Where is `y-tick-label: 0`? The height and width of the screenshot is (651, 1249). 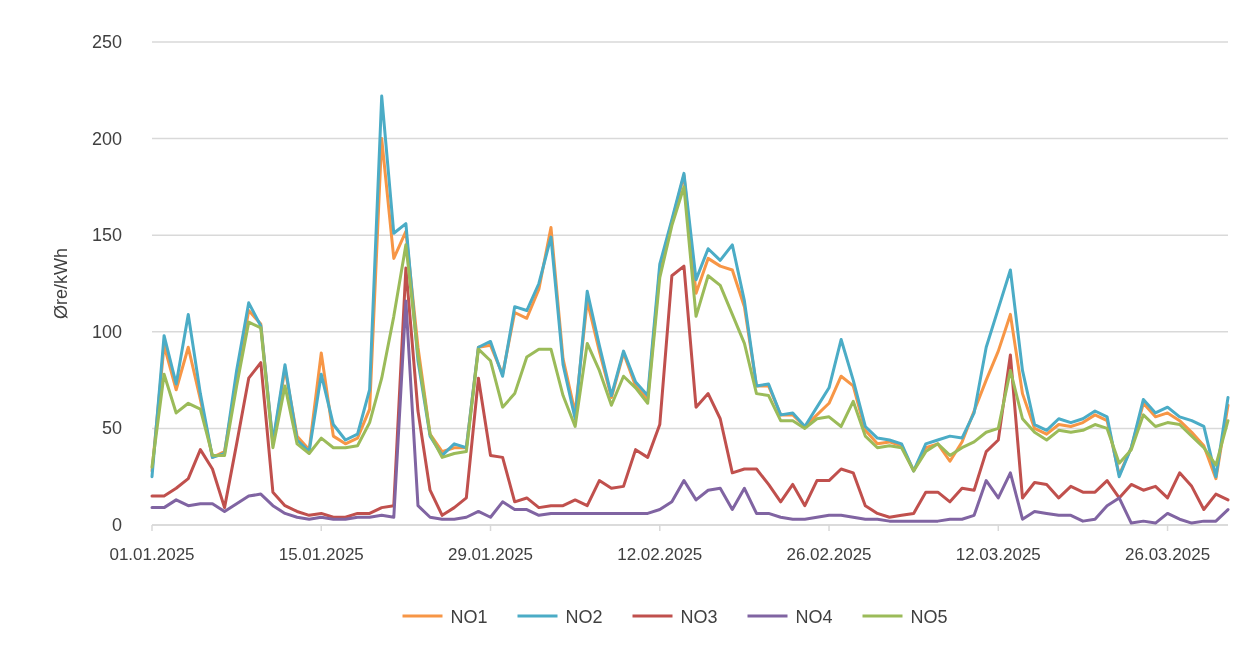
y-tick-label: 0 is located at coordinates (116, 525).